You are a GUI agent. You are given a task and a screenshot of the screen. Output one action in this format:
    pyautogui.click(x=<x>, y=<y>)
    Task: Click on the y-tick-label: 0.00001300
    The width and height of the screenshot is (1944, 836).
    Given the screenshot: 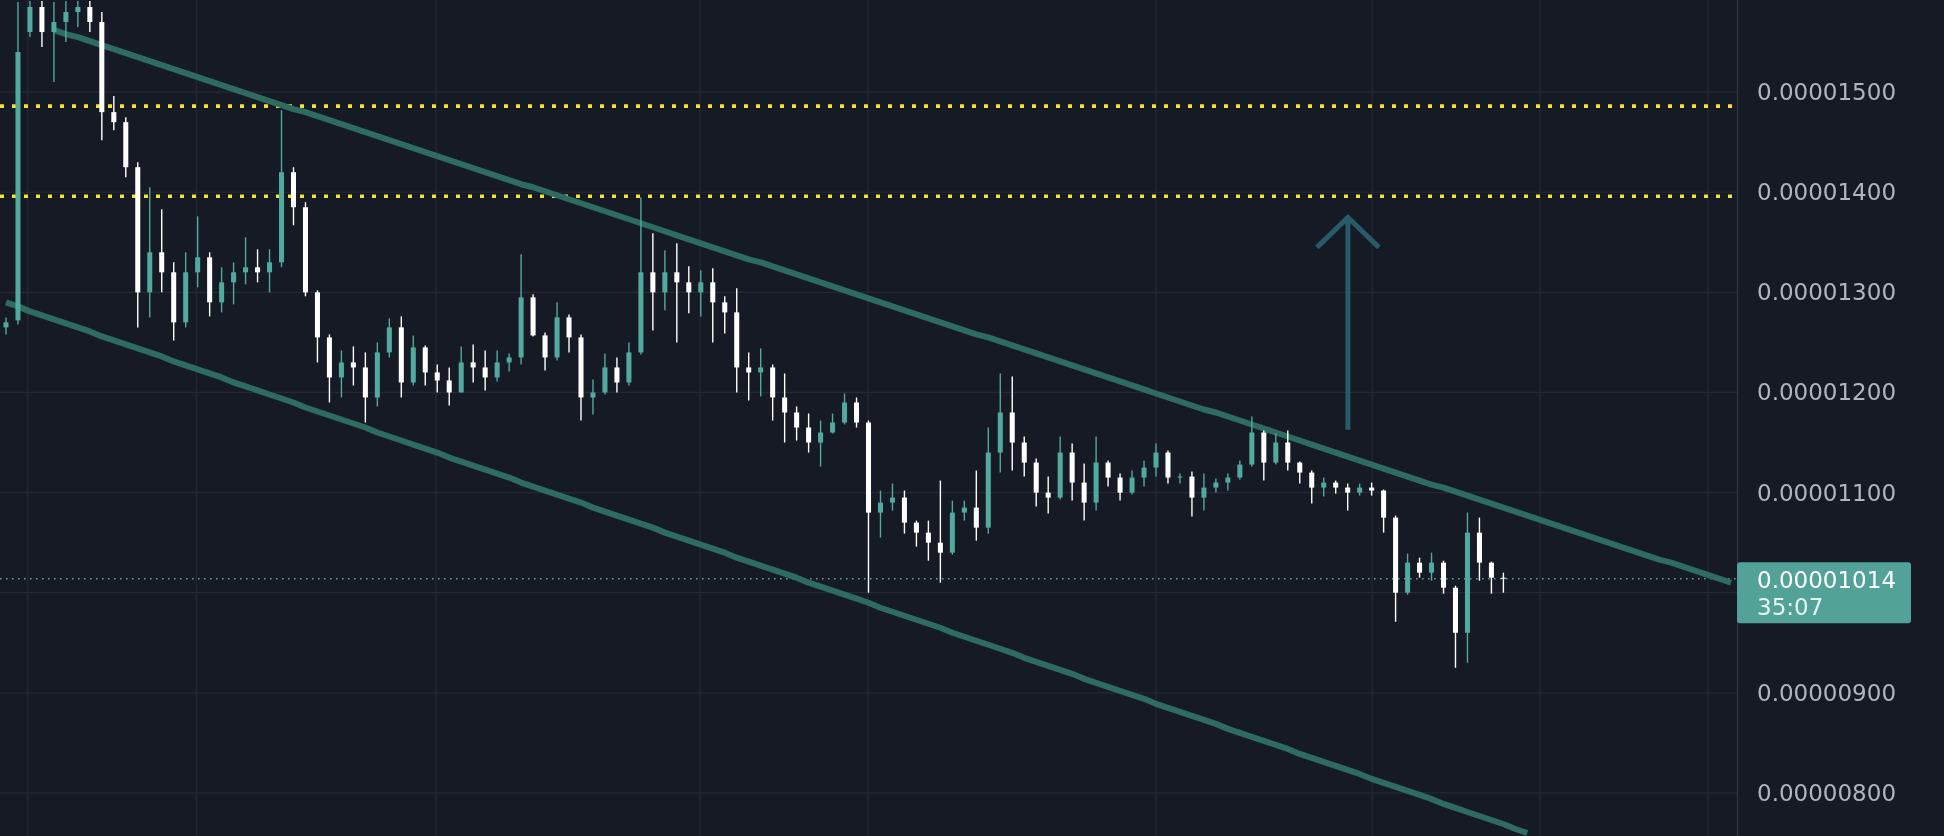 What is the action you would take?
    pyautogui.click(x=1827, y=292)
    